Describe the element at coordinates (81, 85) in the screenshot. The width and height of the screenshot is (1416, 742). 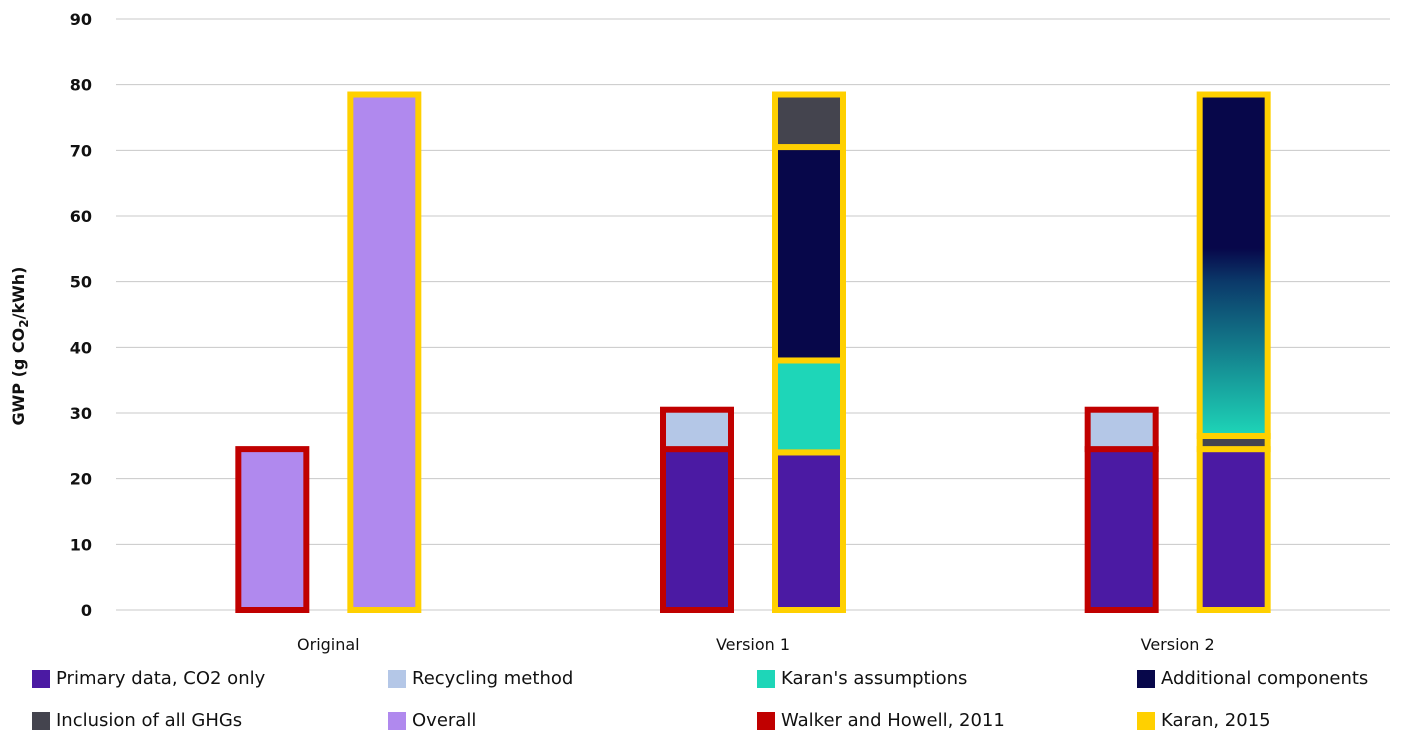
I see `y-tick-label: 80` at that location.